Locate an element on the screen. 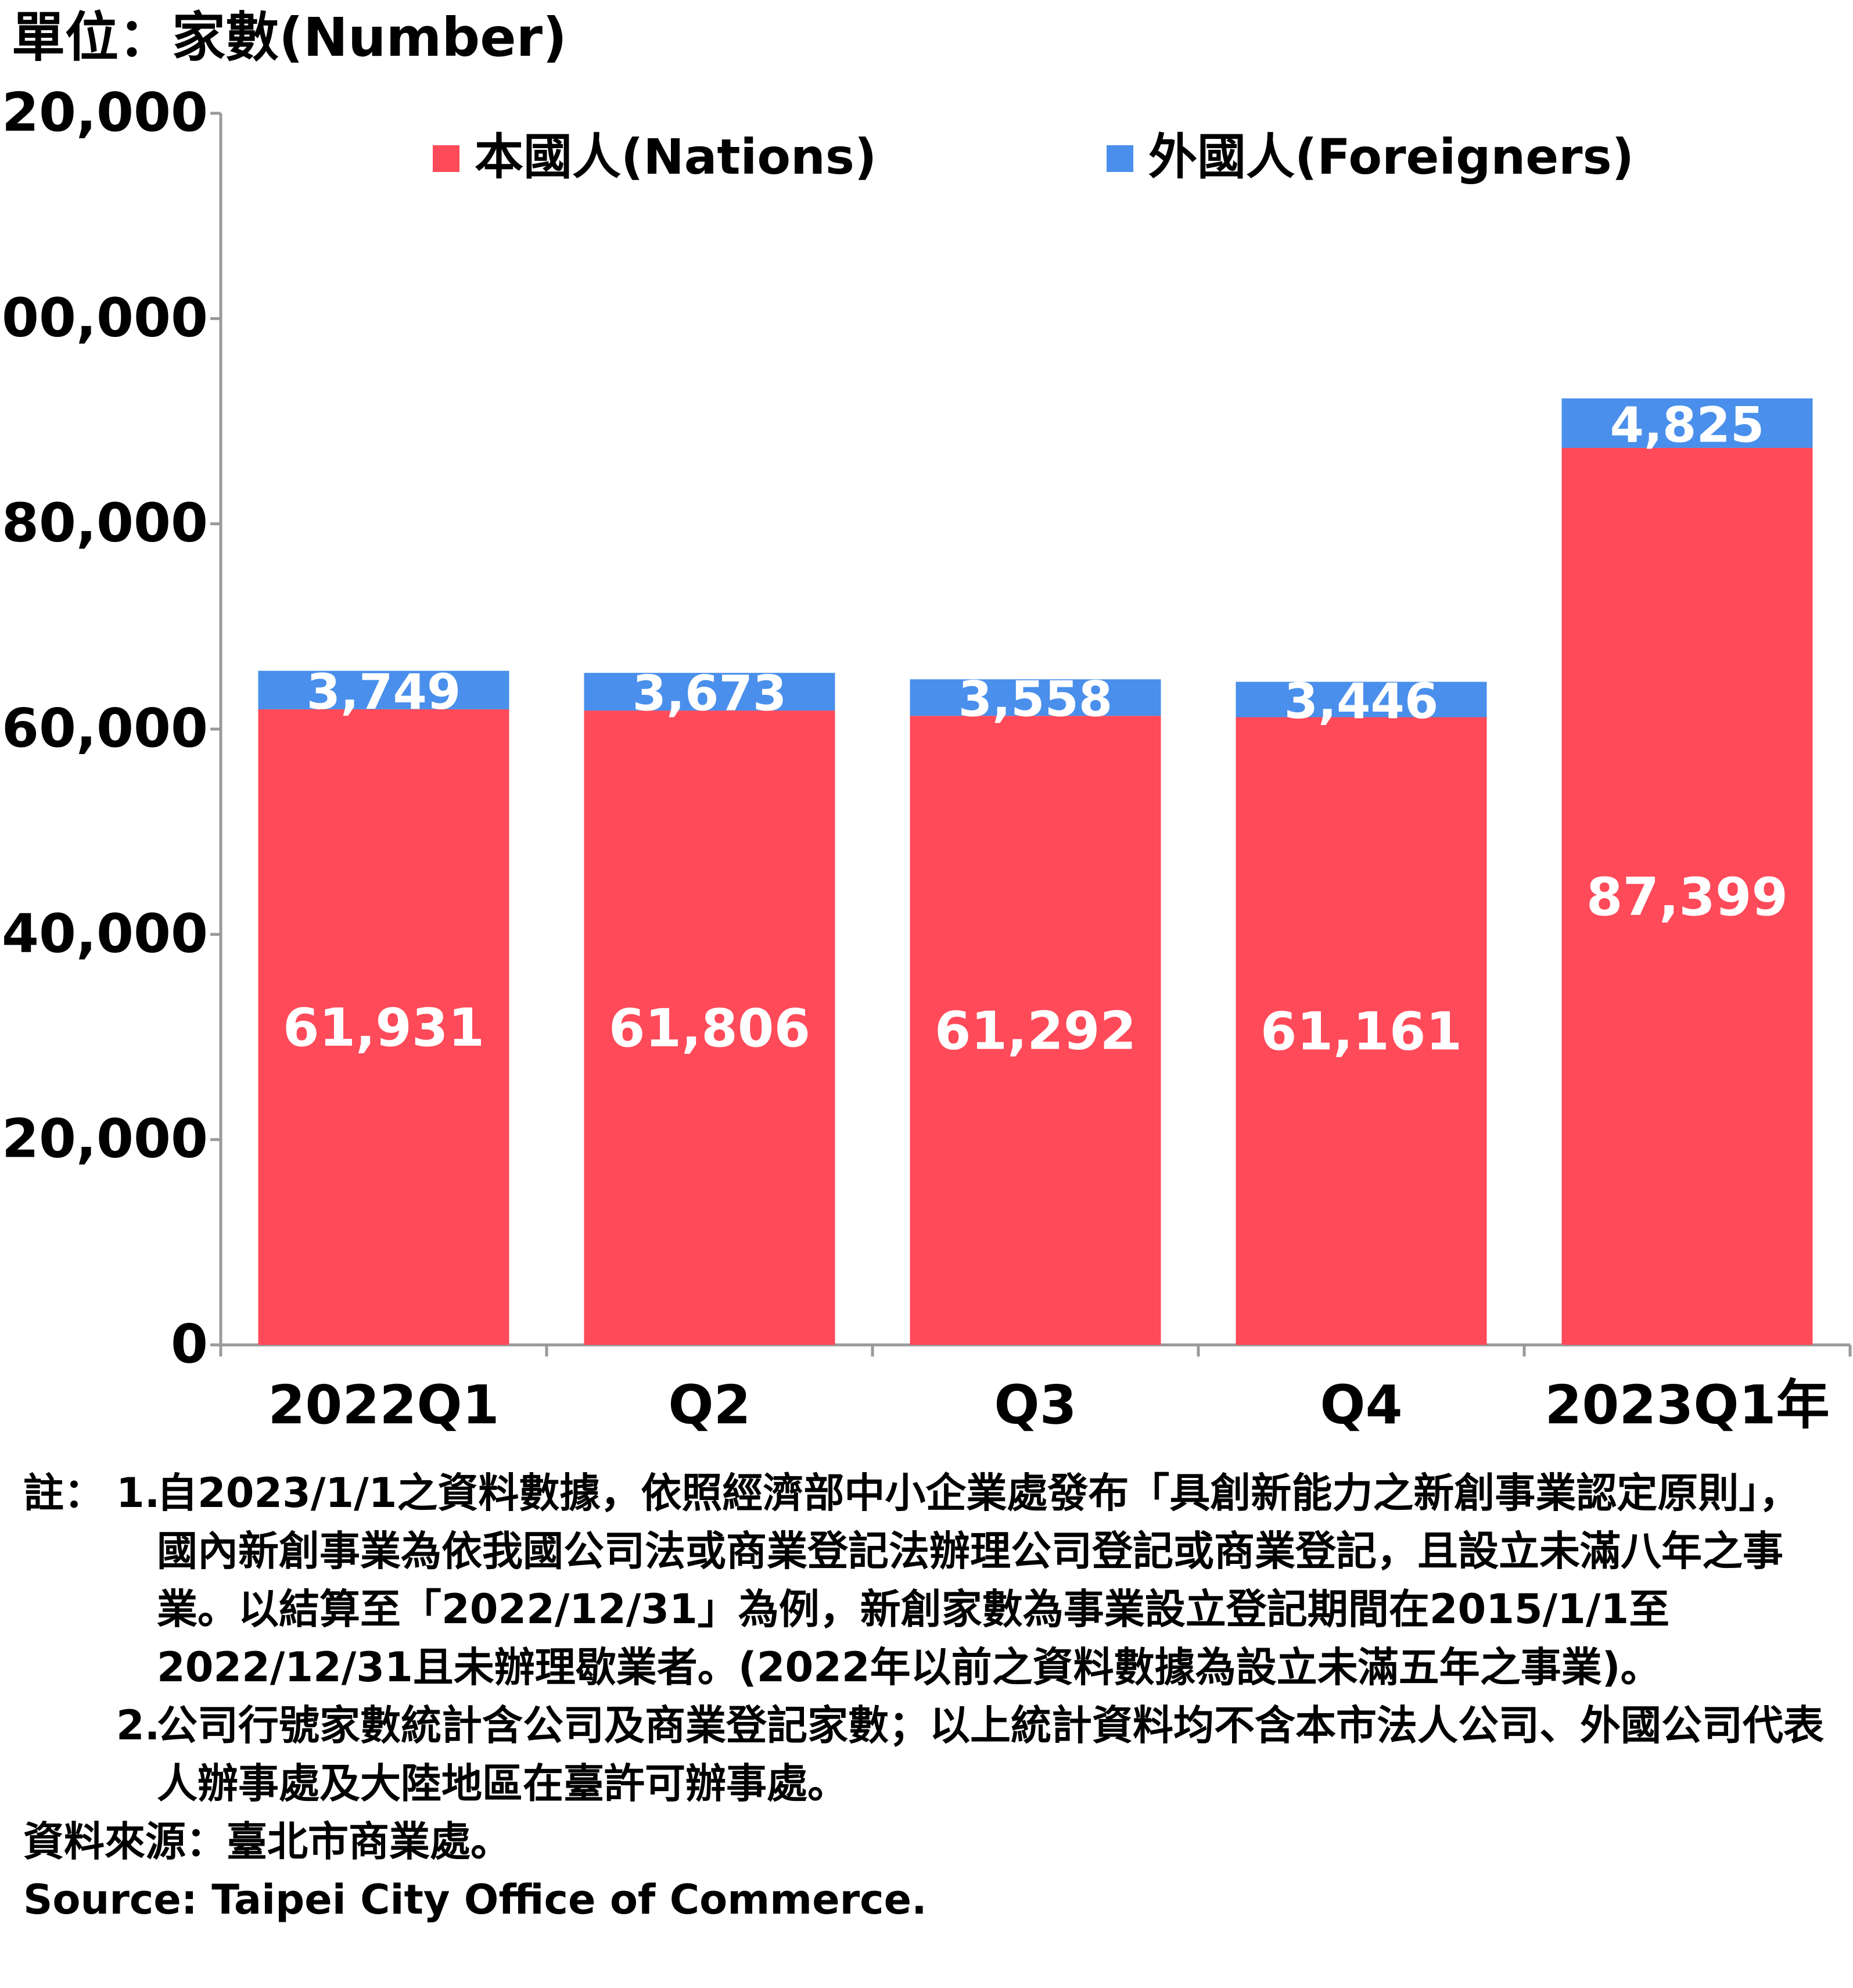  y-tick-label: 0 is located at coordinates (189, 1344).